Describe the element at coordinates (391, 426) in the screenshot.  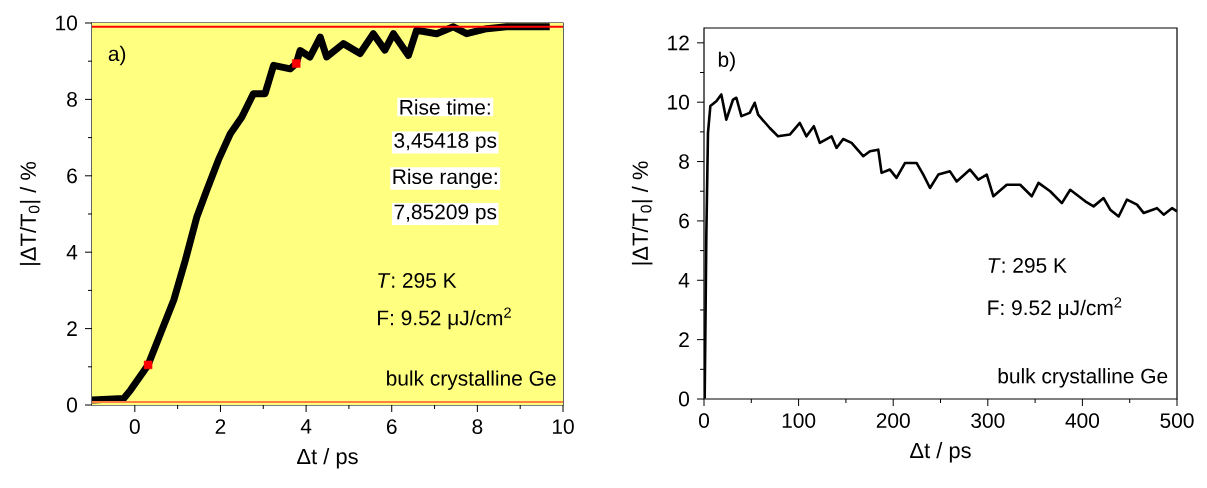
I see `x-tick-label: 6` at that location.